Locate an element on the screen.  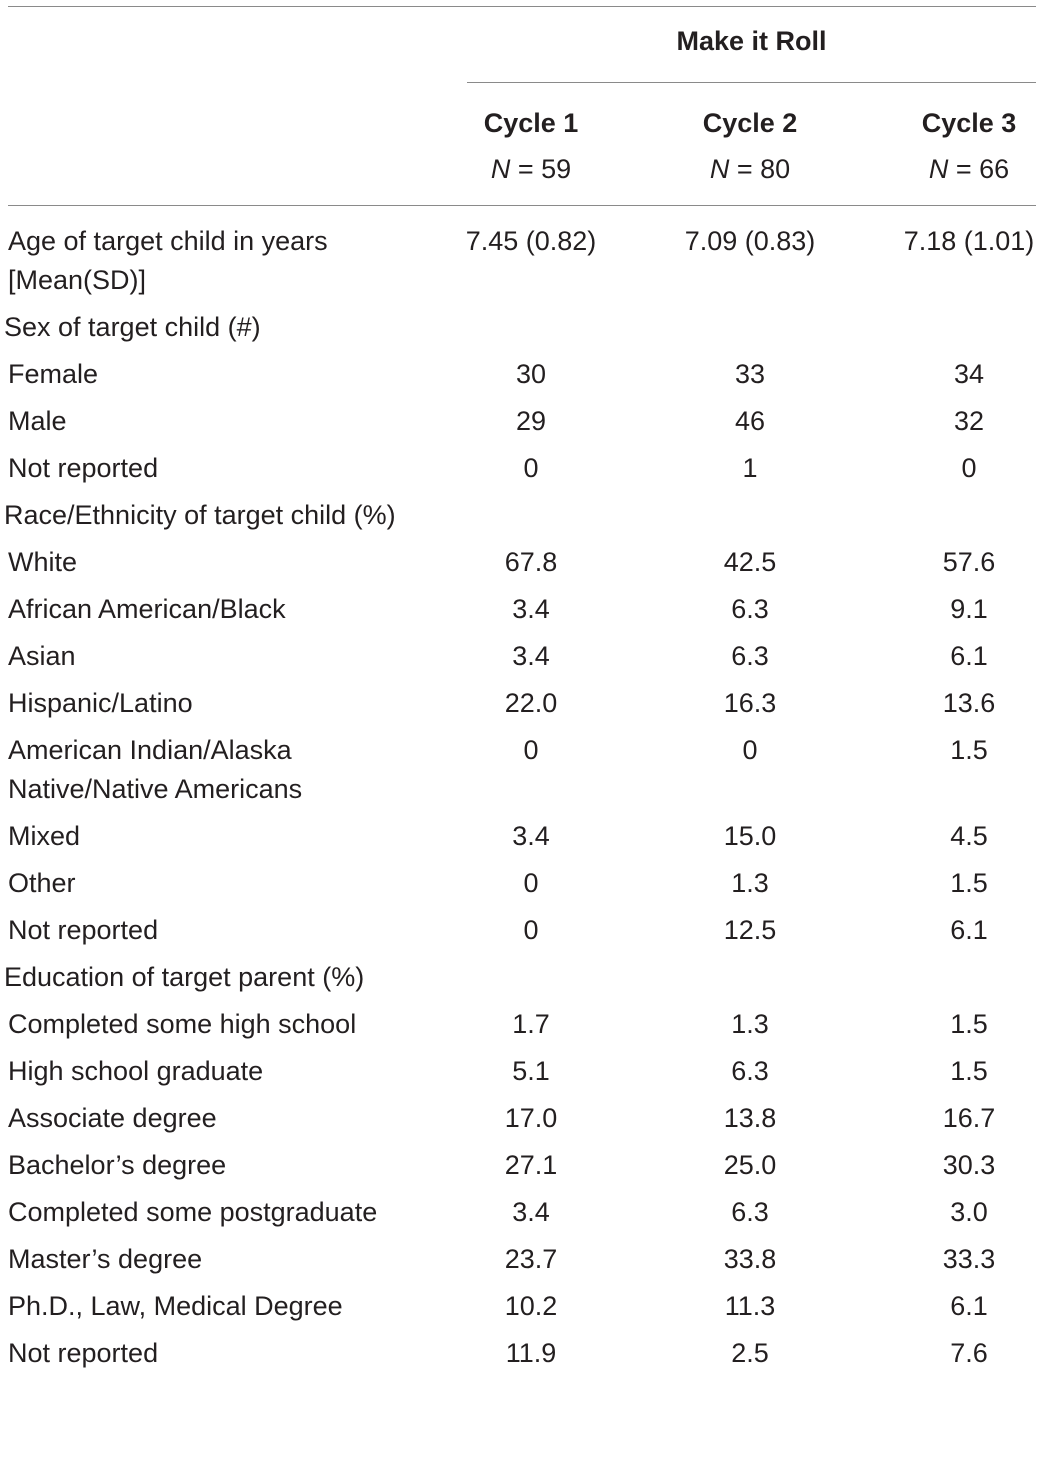
header-rule is located at coordinates (522, 205).